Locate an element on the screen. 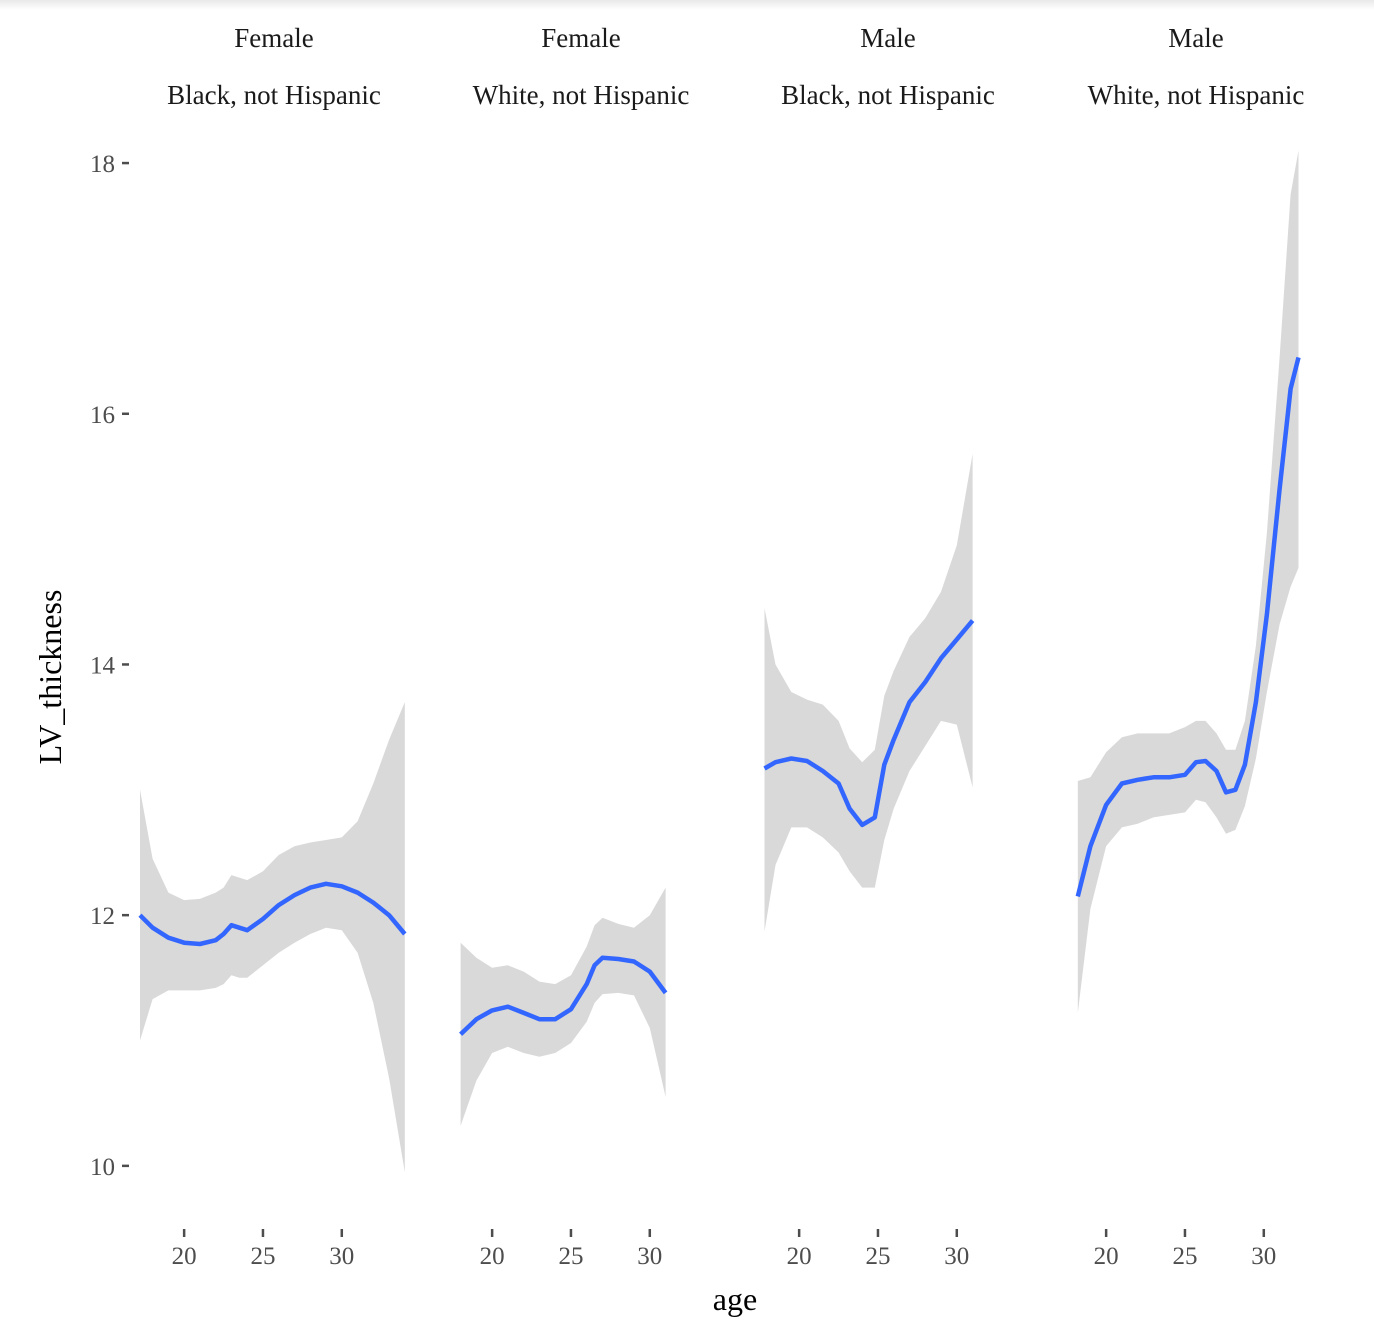  facet-2-strip-line-1: Female is located at coordinates (580, 38).